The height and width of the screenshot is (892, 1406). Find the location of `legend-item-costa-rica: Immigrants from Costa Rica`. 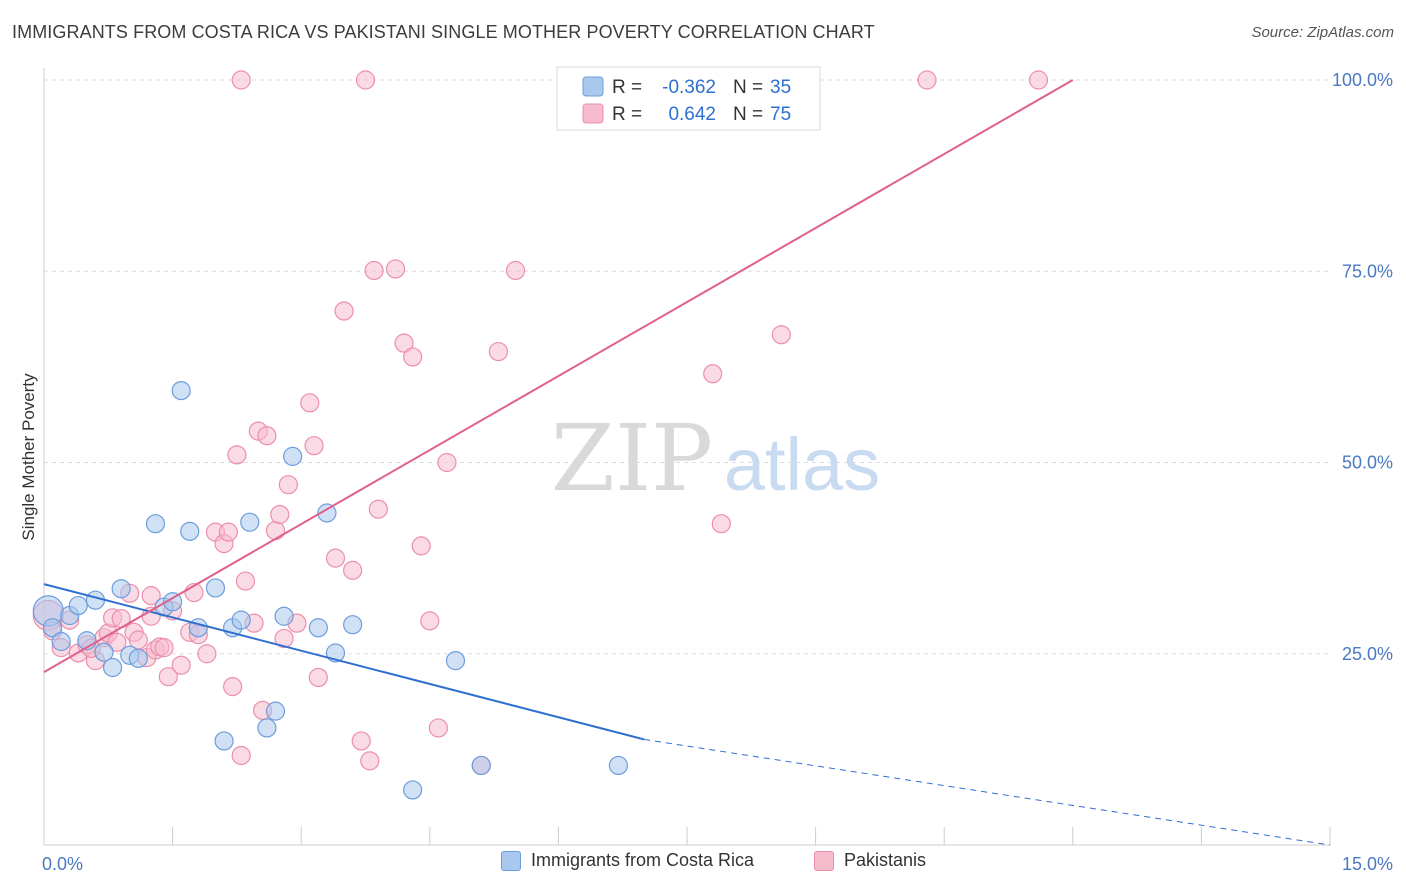

legend-item-costa-rica: Immigrants from Costa Rica is located at coordinates (627, 860).